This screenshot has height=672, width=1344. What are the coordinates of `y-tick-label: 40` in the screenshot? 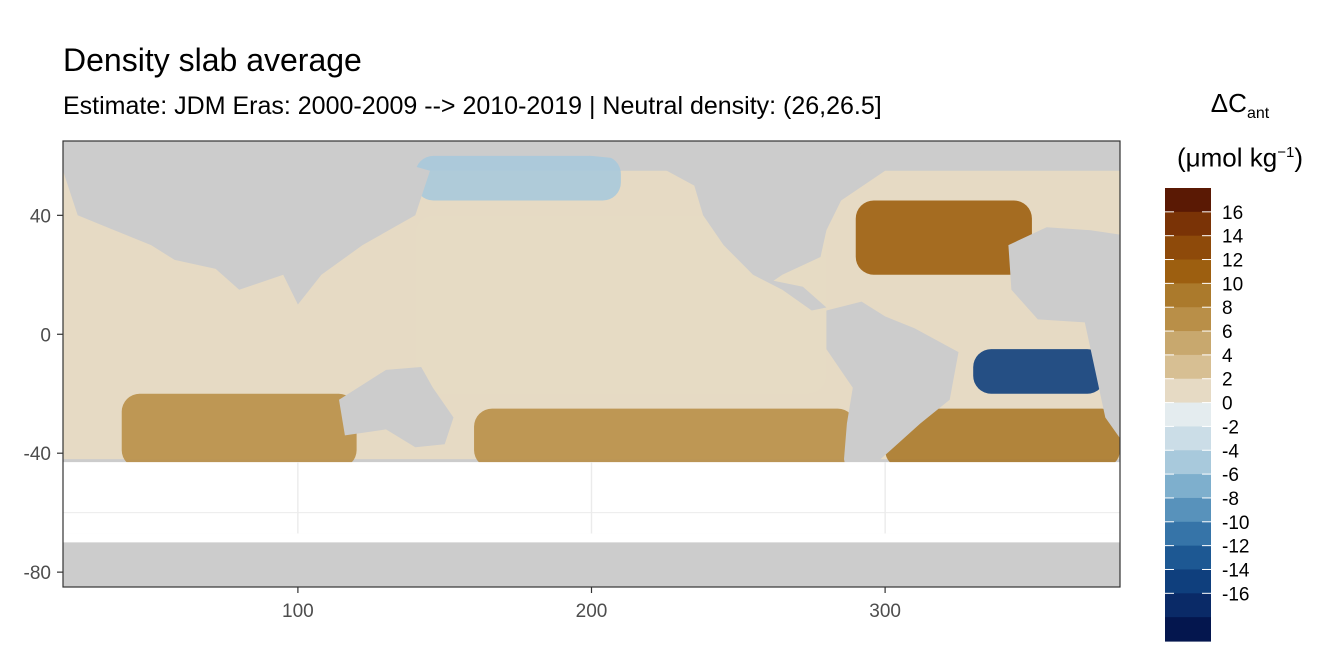 It's located at (40, 216).